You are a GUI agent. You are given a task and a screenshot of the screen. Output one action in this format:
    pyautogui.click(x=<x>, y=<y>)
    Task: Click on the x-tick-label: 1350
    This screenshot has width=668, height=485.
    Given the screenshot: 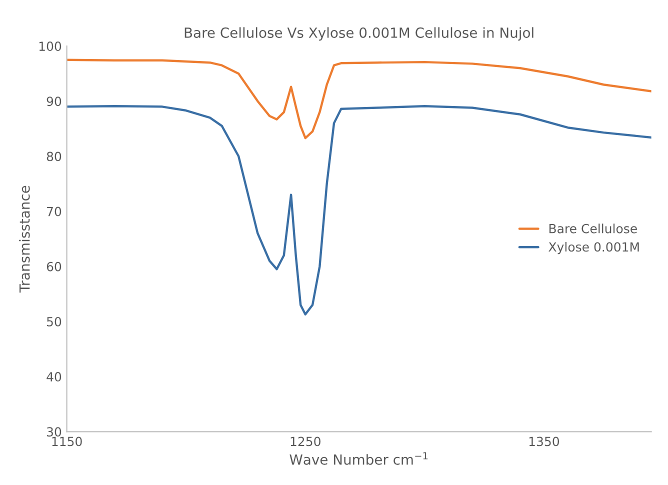 What is the action you would take?
    pyautogui.click(x=544, y=441)
    